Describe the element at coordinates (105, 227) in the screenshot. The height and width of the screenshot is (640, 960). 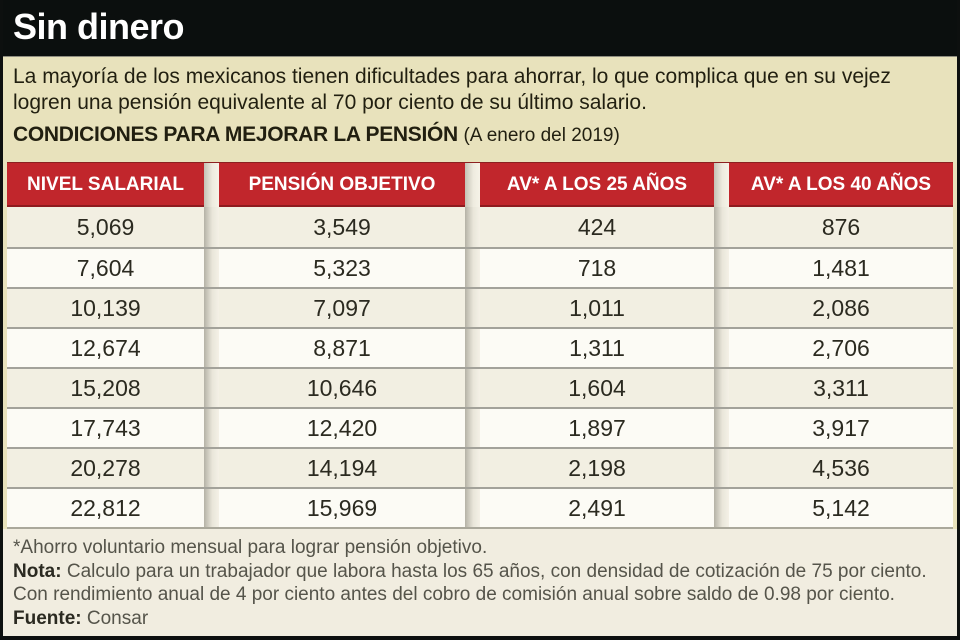
I see `cell-nivel: 5,069` at that location.